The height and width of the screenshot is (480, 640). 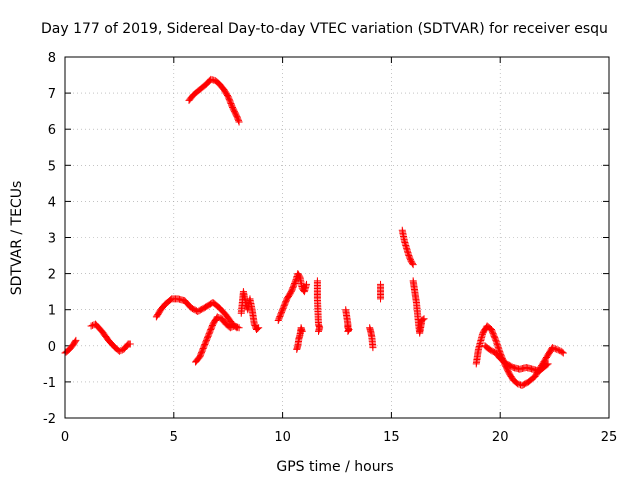 I want to click on x-tick-label: 25, so click(x=609, y=437).